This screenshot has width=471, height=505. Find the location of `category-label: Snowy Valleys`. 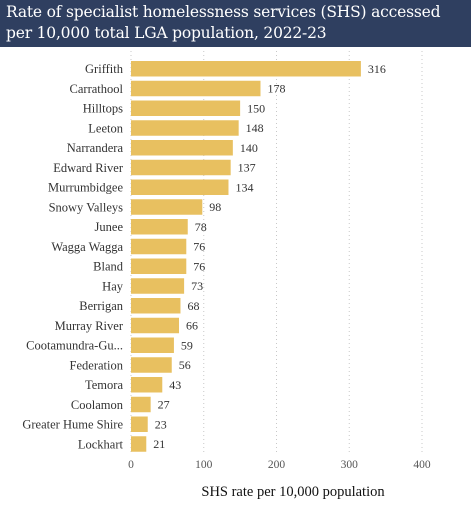

category-label: Snowy Valleys is located at coordinates (86, 207).